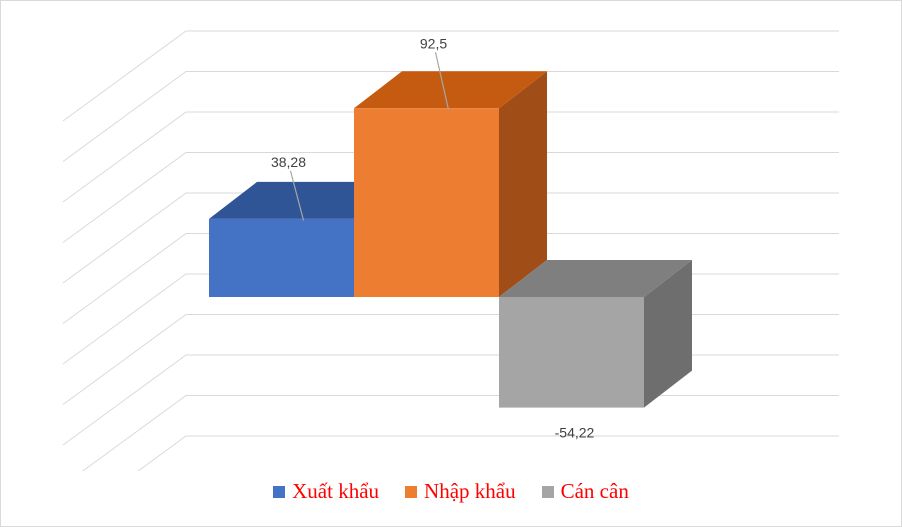 This screenshot has width=902, height=527. Describe the element at coordinates (411, 491) in the screenshot. I see `legend-swatch-nhap-khau` at that location.